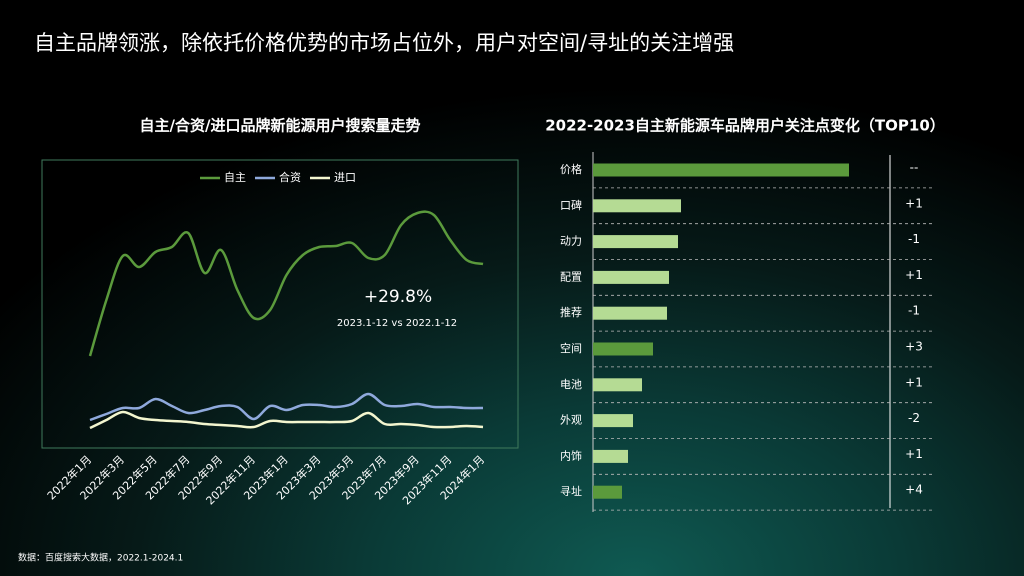  What do you see at coordinates (571, 169) in the screenshot?
I see `y-tick-label: 价格` at bounding box center [571, 169].